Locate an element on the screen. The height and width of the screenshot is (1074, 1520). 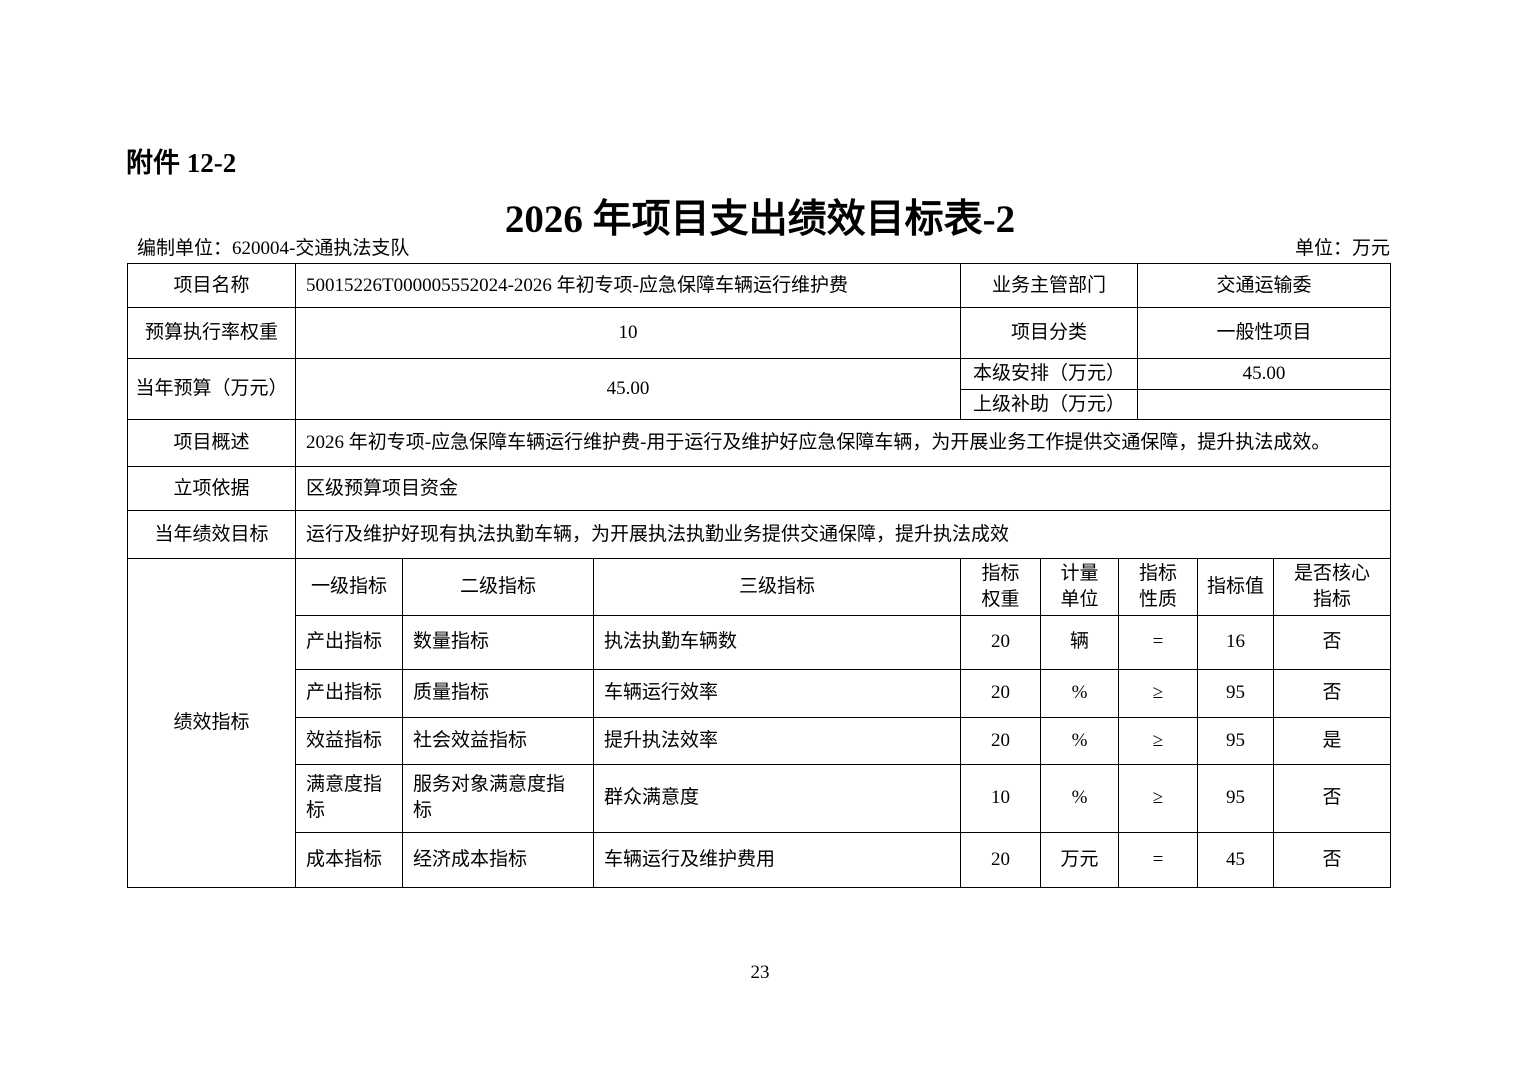
indicators-section-label: 绩效指标 is located at coordinates (211, 723).